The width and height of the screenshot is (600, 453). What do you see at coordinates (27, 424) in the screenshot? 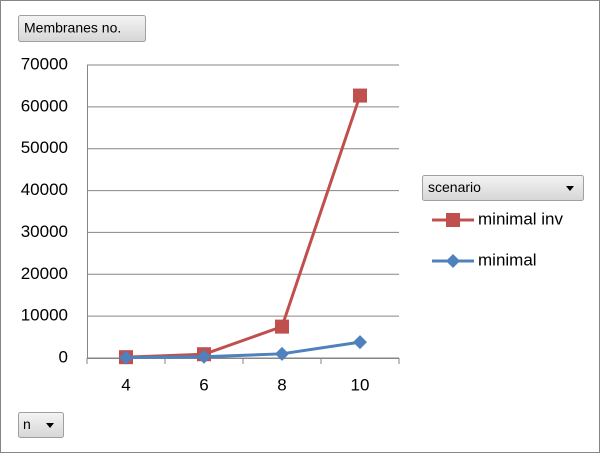
I see `button-label: n` at bounding box center [27, 424].